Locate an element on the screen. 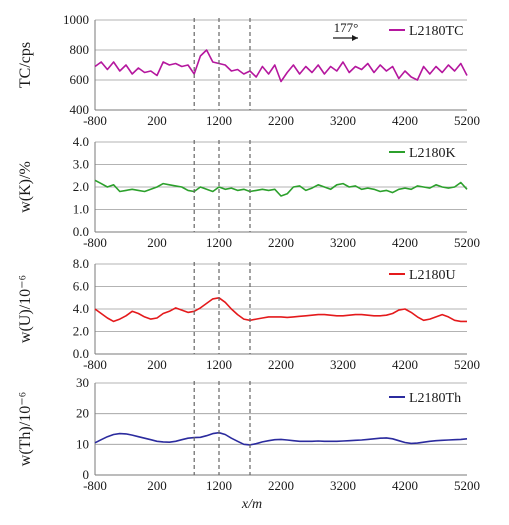 This screenshot has width=509, height=525. legend-label: L2180TC is located at coordinates (436, 31).